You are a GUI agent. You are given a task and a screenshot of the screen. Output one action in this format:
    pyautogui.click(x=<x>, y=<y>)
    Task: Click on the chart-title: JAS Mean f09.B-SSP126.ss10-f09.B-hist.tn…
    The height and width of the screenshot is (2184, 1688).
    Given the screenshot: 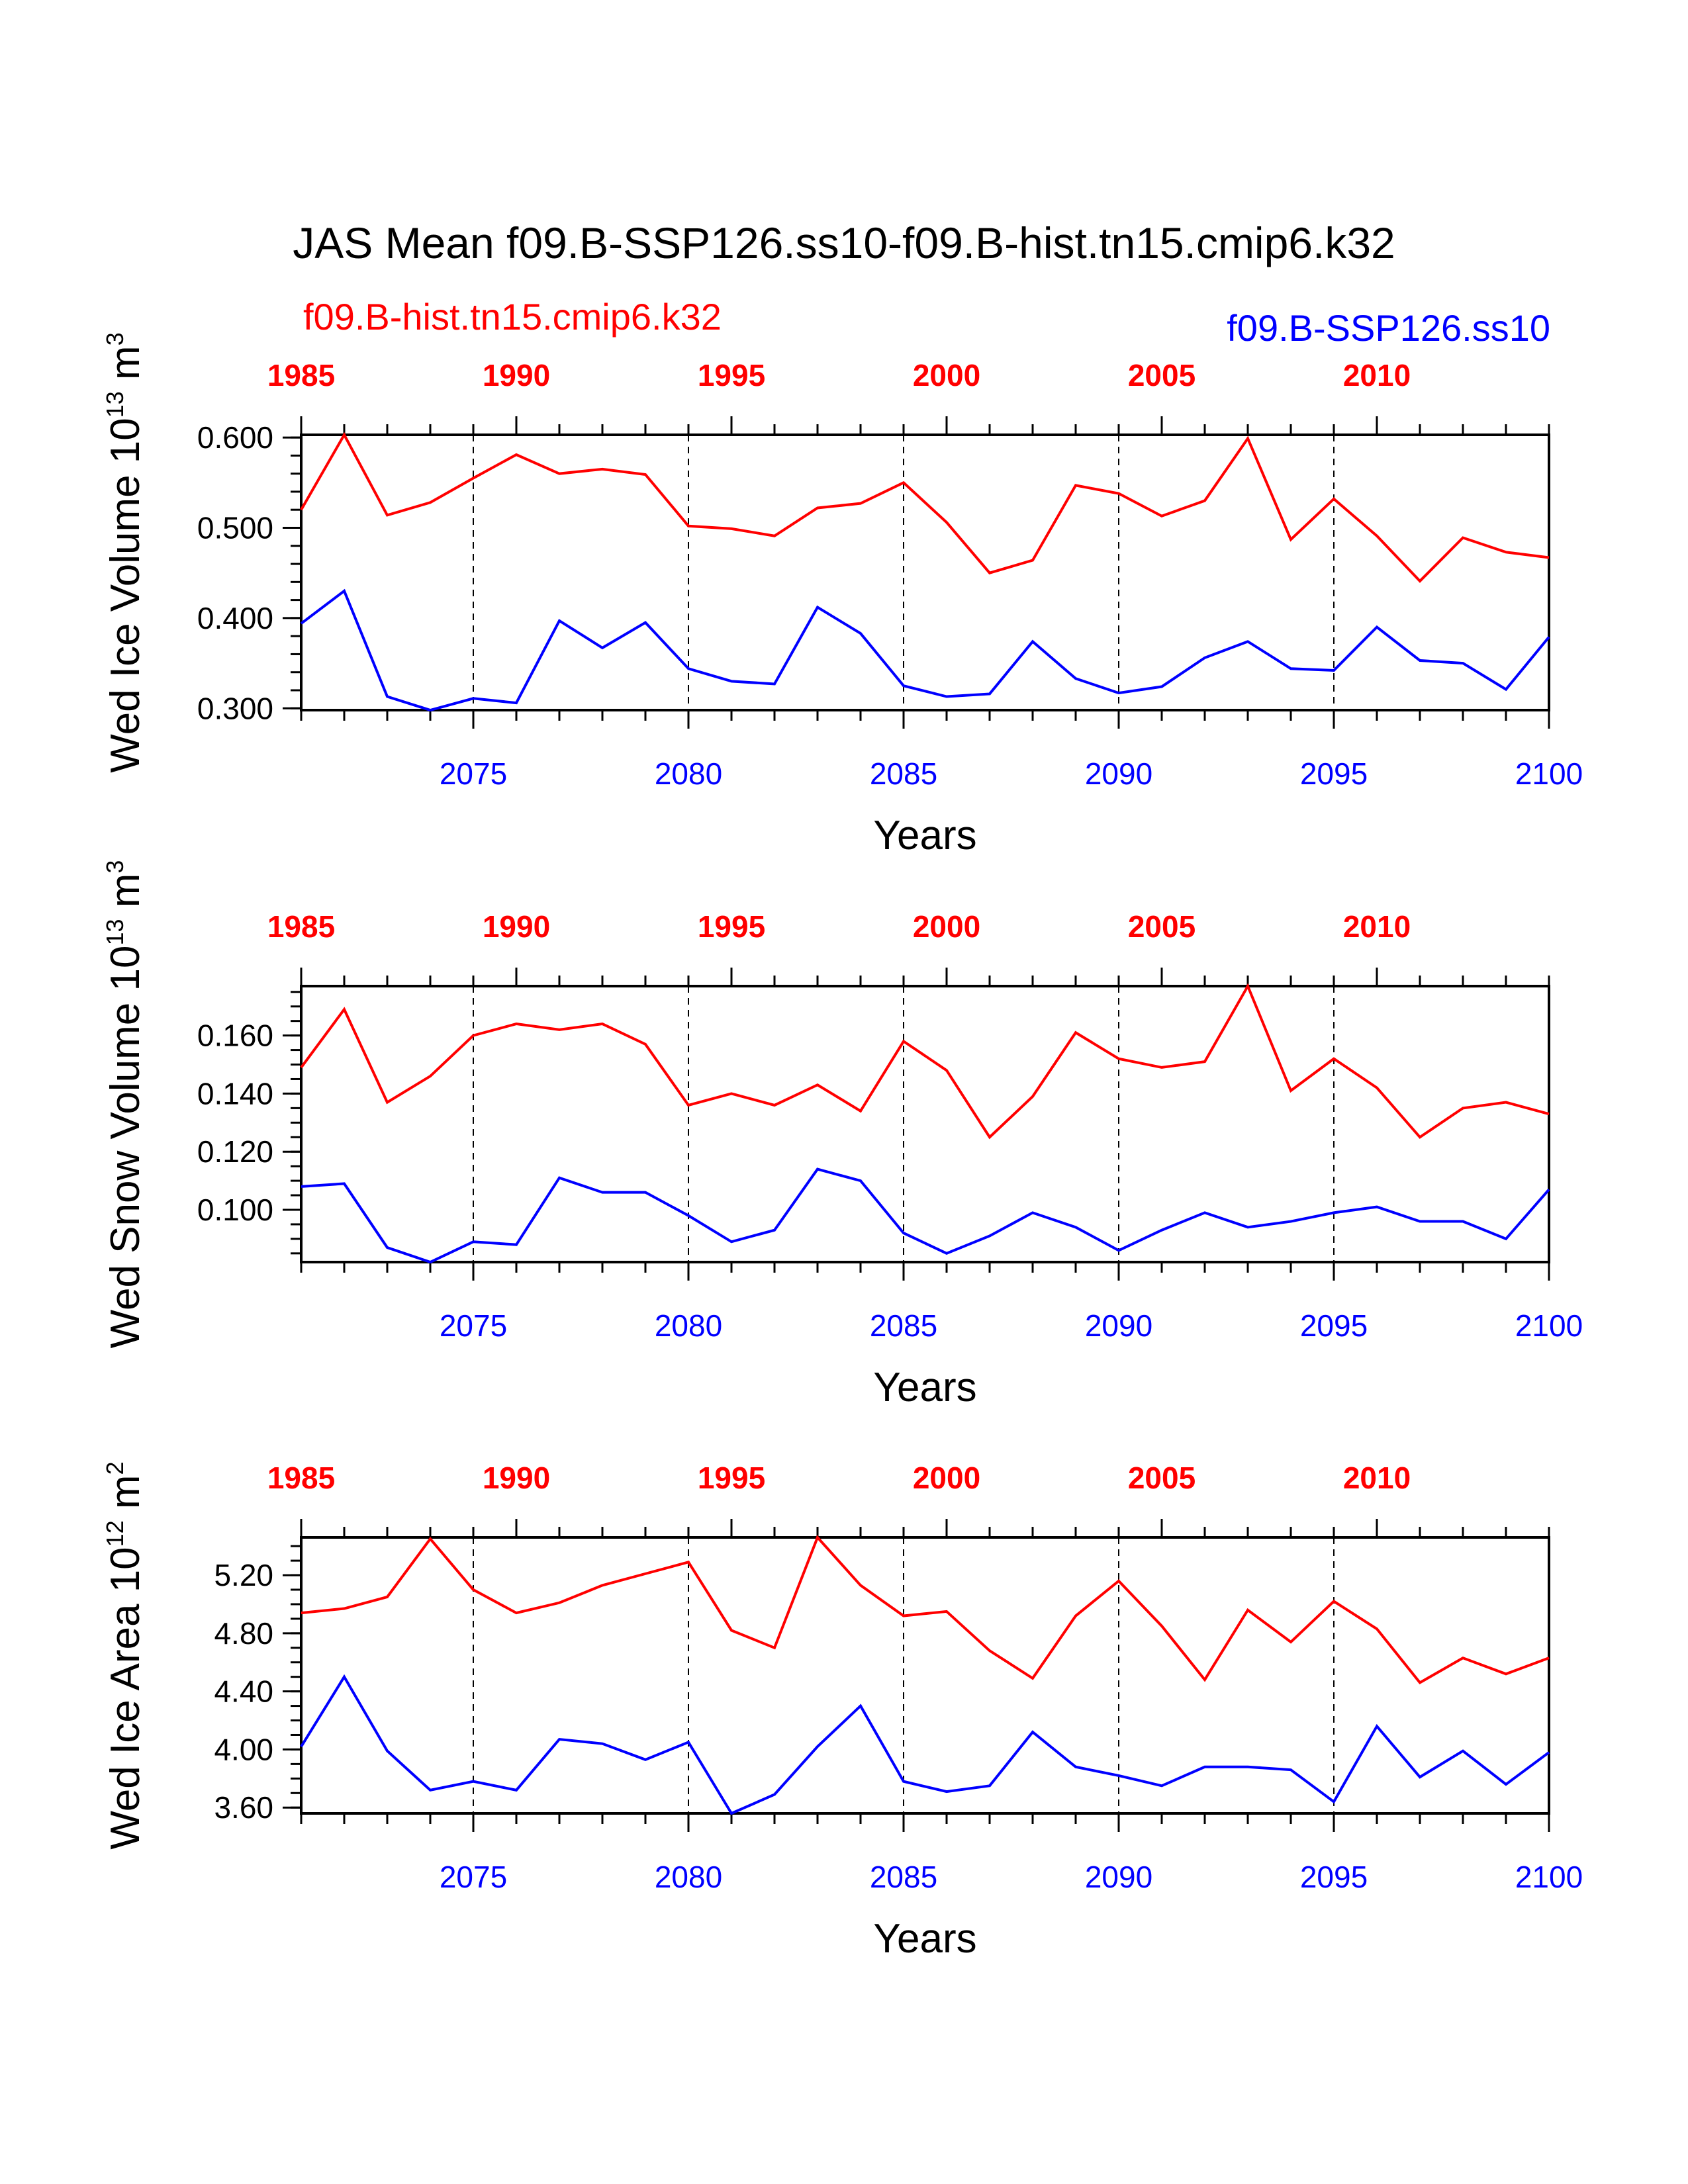 What is the action you would take?
    pyautogui.click(x=844, y=242)
    